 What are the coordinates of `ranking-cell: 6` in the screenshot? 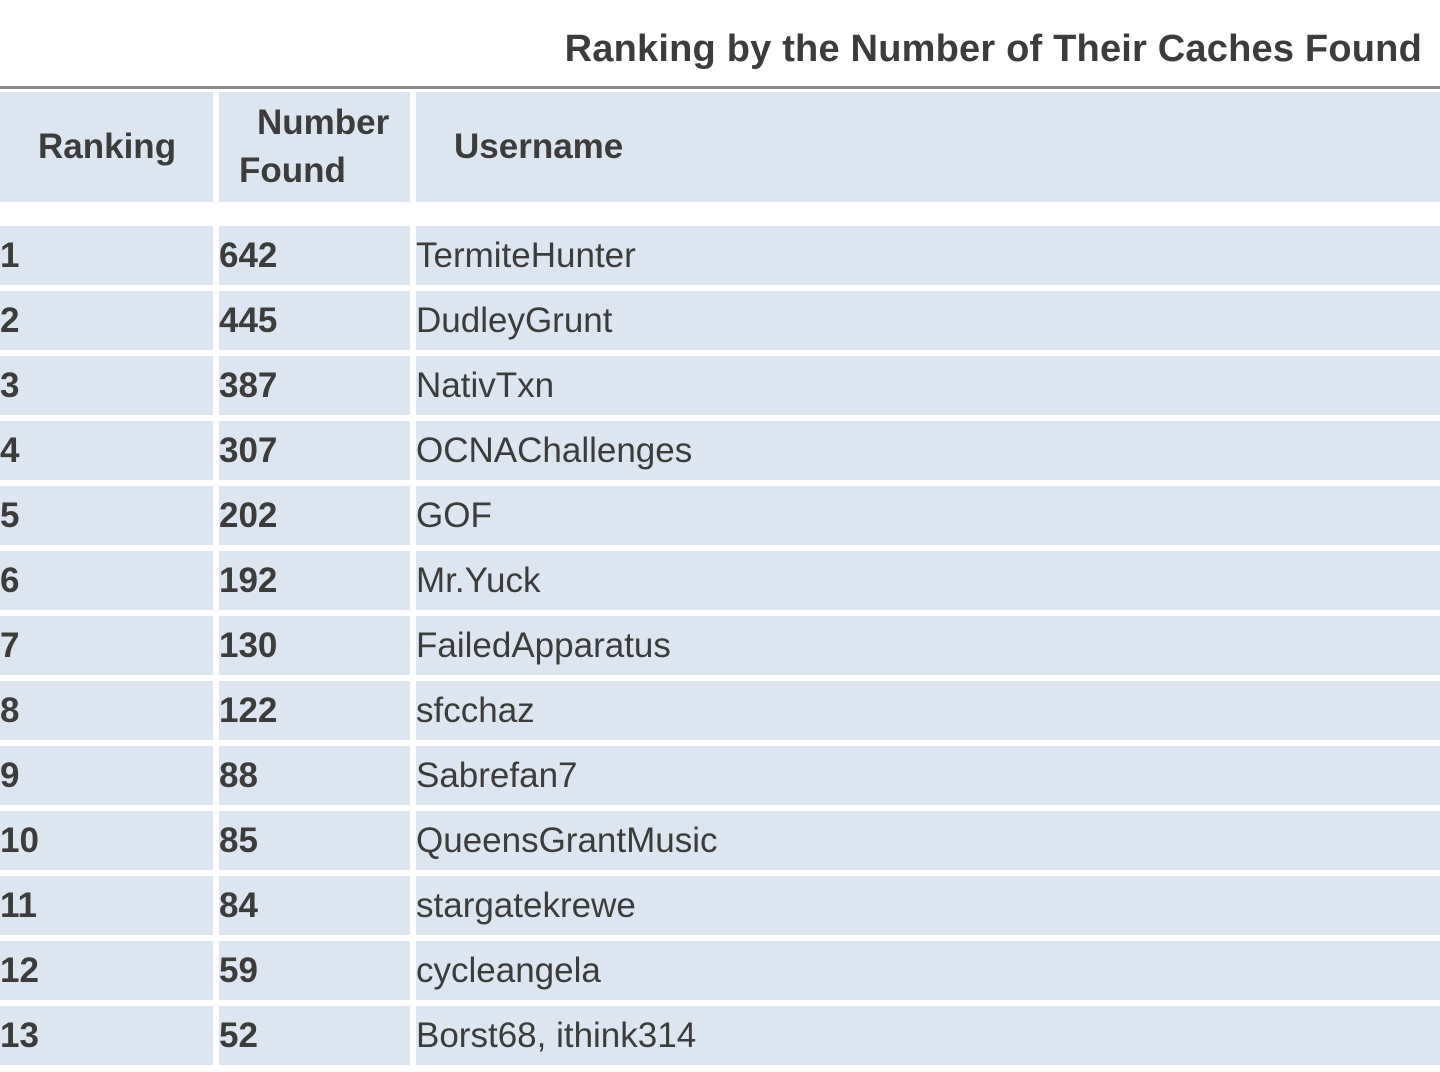 It's located at (106, 583).